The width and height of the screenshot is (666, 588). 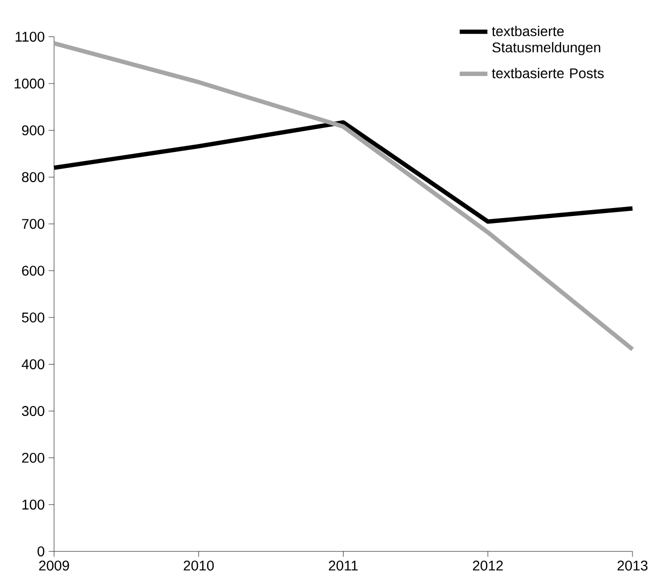 I want to click on y-tick-label: 200, so click(x=33, y=457).